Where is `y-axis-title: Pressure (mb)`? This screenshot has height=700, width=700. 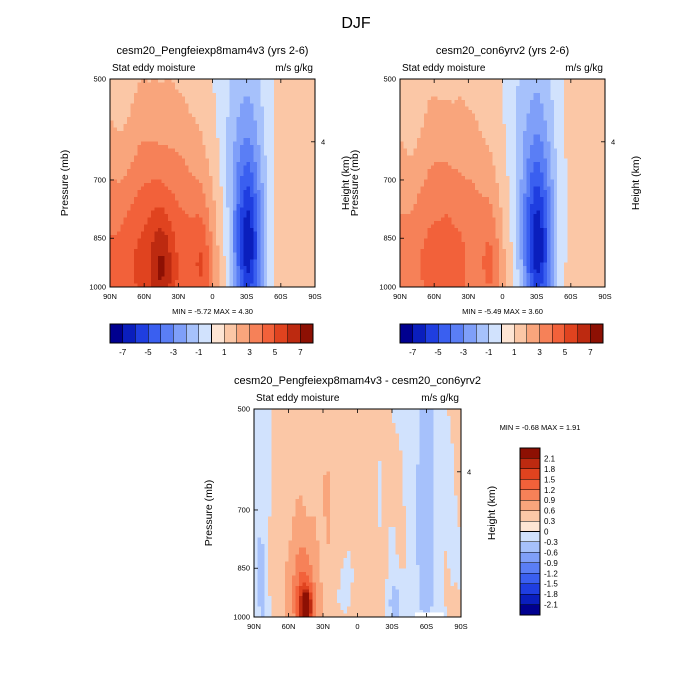 y-axis-title: Pressure (mb) is located at coordinates (65, 183).